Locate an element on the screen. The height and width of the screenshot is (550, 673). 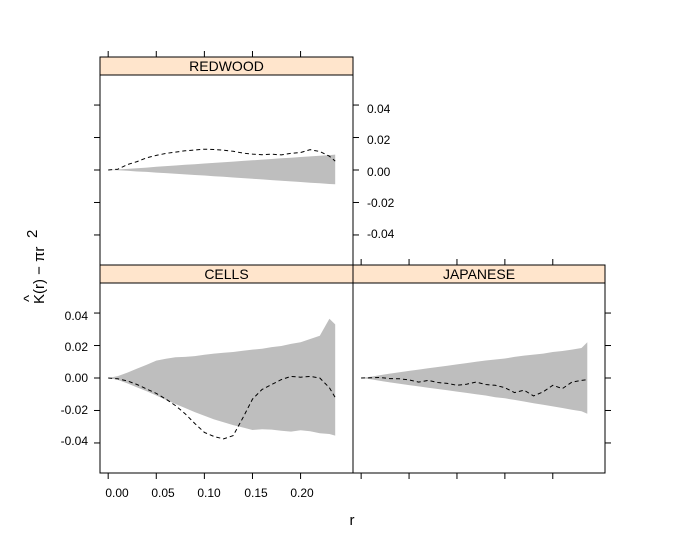
panel-cells: CELLS is located at coordinates (226, 369).